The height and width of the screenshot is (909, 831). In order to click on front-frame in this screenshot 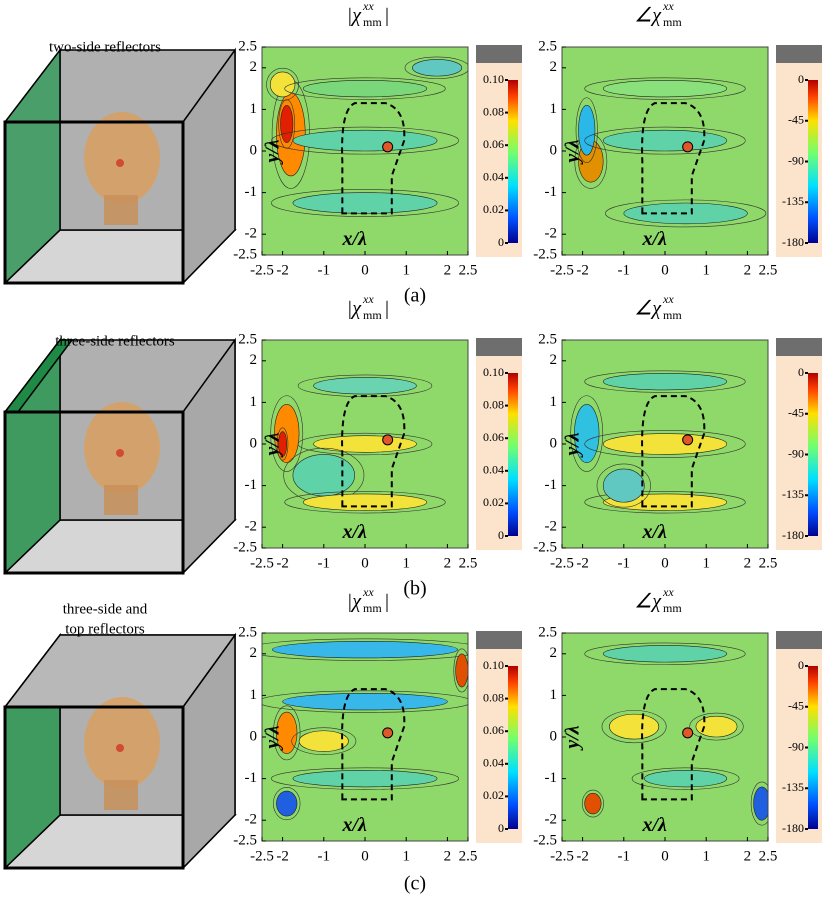, I will do `click(94, 787)`.